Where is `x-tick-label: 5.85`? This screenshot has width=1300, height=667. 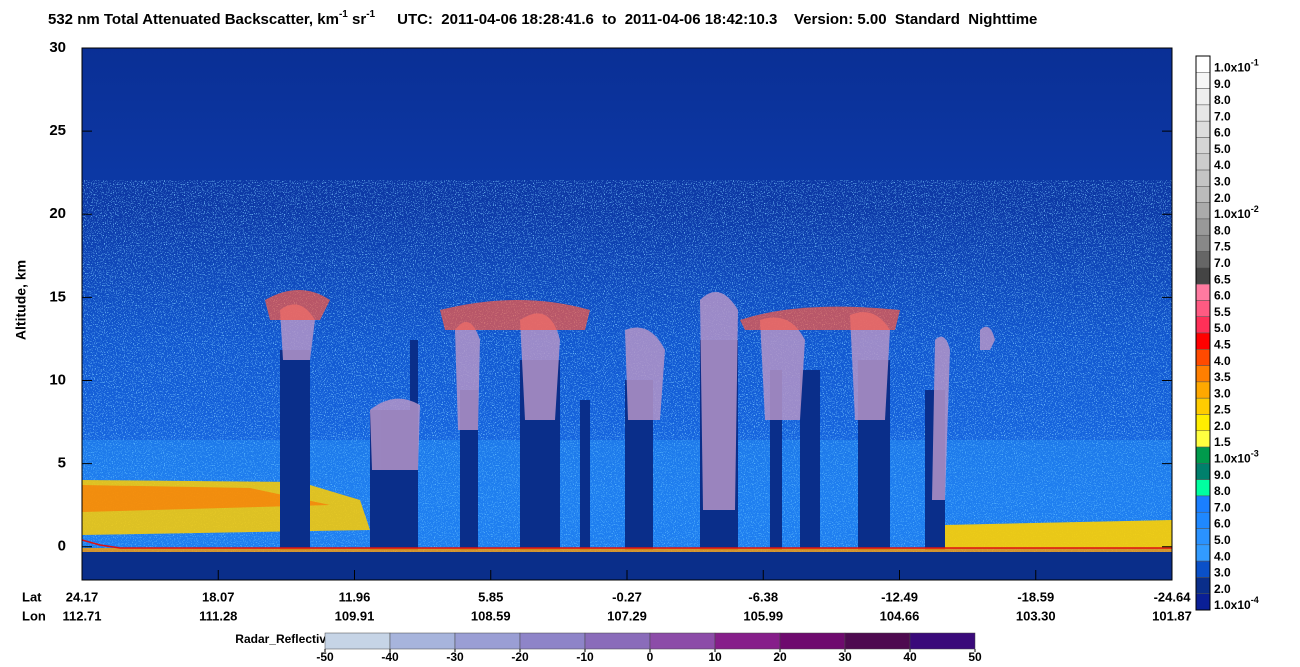 x-tick-label: 5.85 is located at coordinates (490, 596).